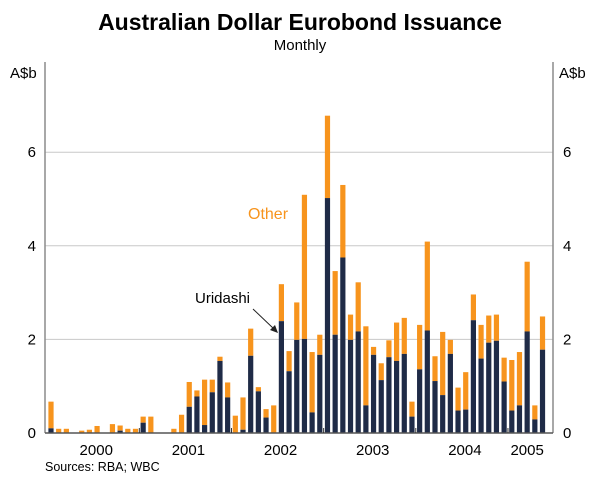 This screenshot has width=600, height=494. What do you see at coordinates (312, 450) in the screenshot?
I see `x-tick-labels: 2000 2001 2002 2003 2004 2005` at bounding box center [312, 450].